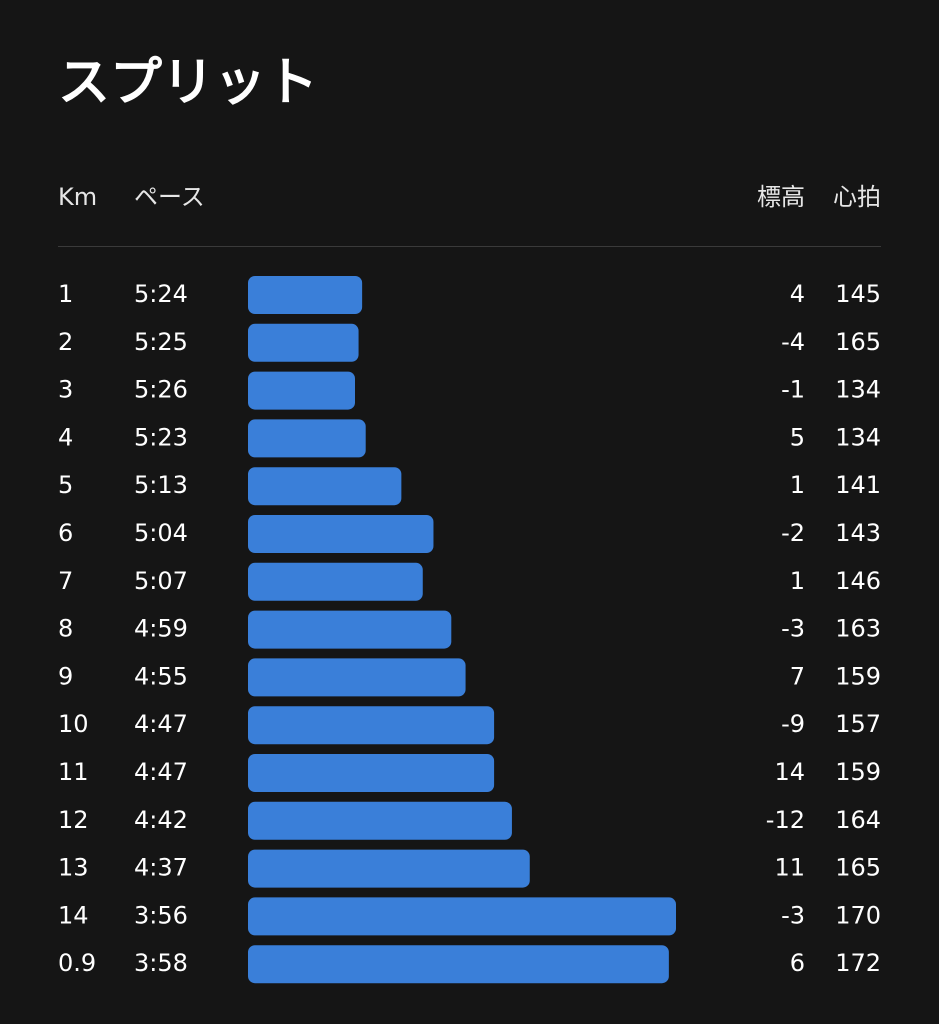 The height and width of the screenshot is (1024, 939). I want to click on elevation: 11, so click(789, 868).